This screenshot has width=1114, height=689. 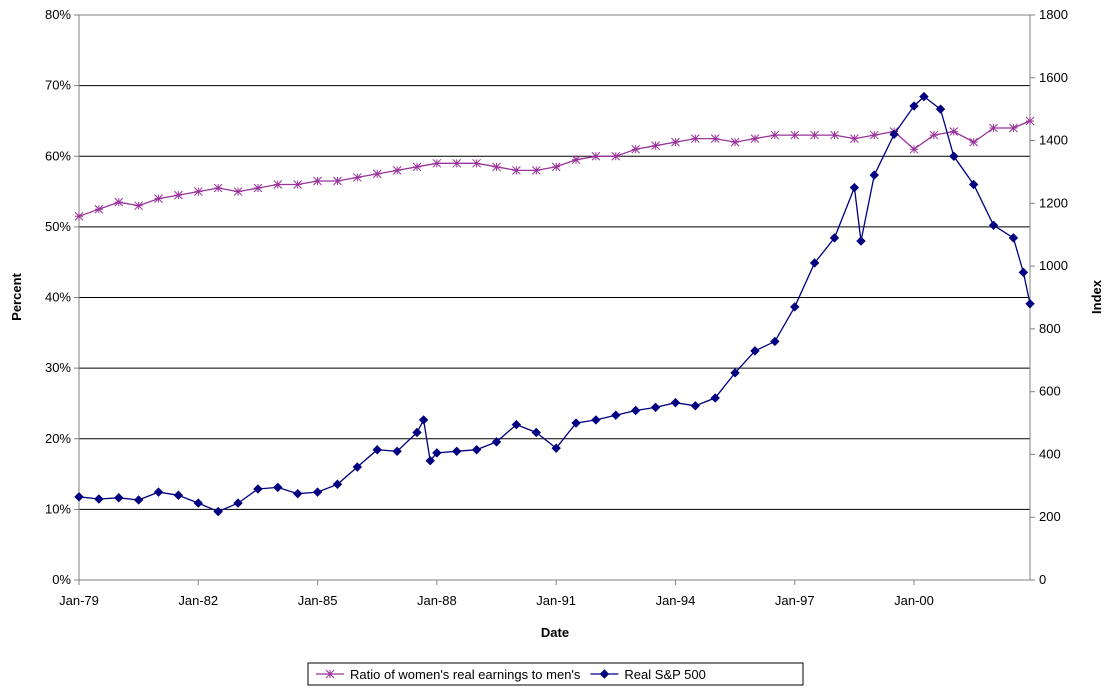 I want to click on x-tick-label: Jan-91, so click(x=556, y=600).